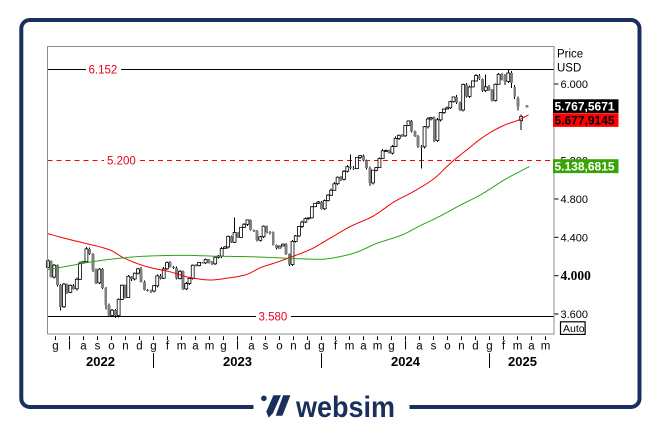 This screenshot has width=660, height=427. What do you see at coordinates (237, 361) in the screenshot?
I see `svg-text: 2023` at bounding box center [237, 361].